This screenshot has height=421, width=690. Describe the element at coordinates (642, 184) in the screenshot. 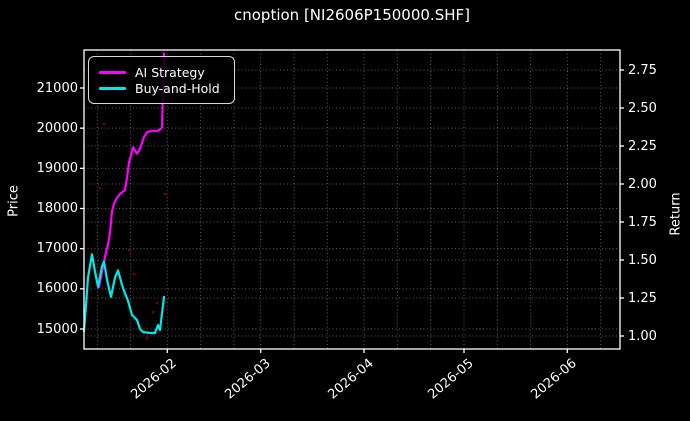

I see `y-right-tick-label: 2.00` at that location.